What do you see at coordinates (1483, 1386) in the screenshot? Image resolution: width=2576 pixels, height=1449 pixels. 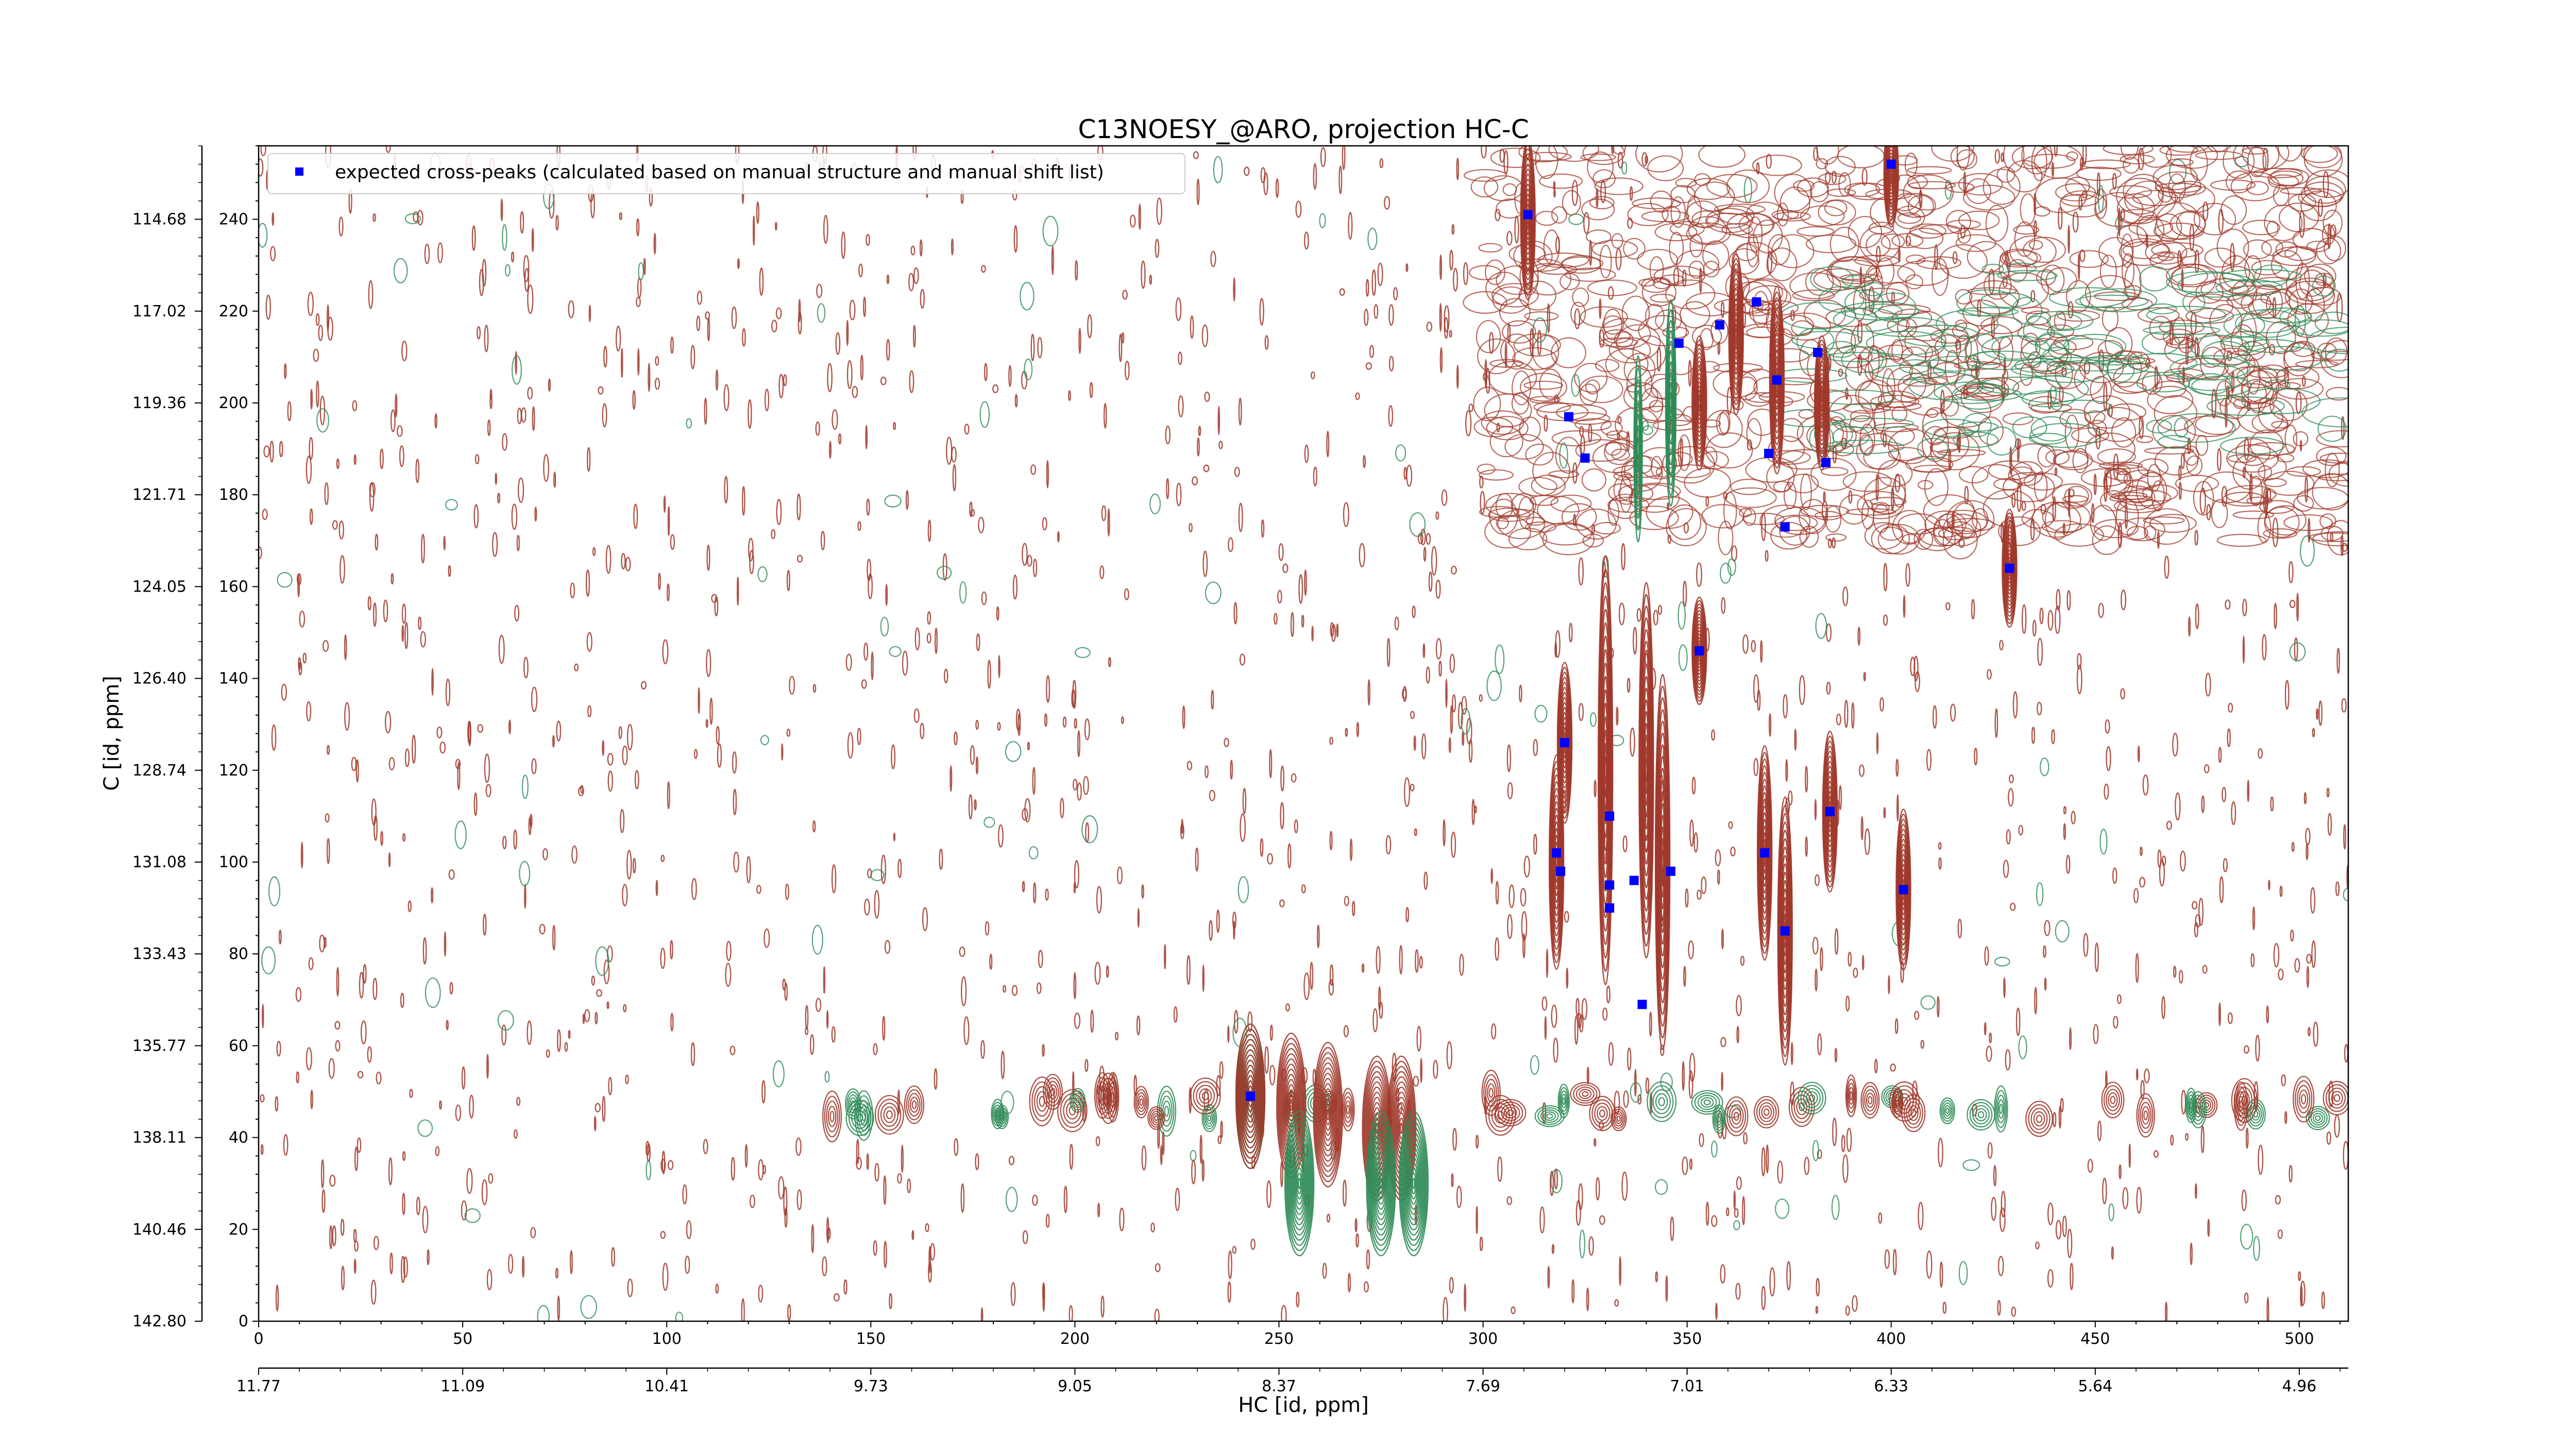 I see `x-tick-label-ppm: 7.69` at bounding box center [1483, 1386].